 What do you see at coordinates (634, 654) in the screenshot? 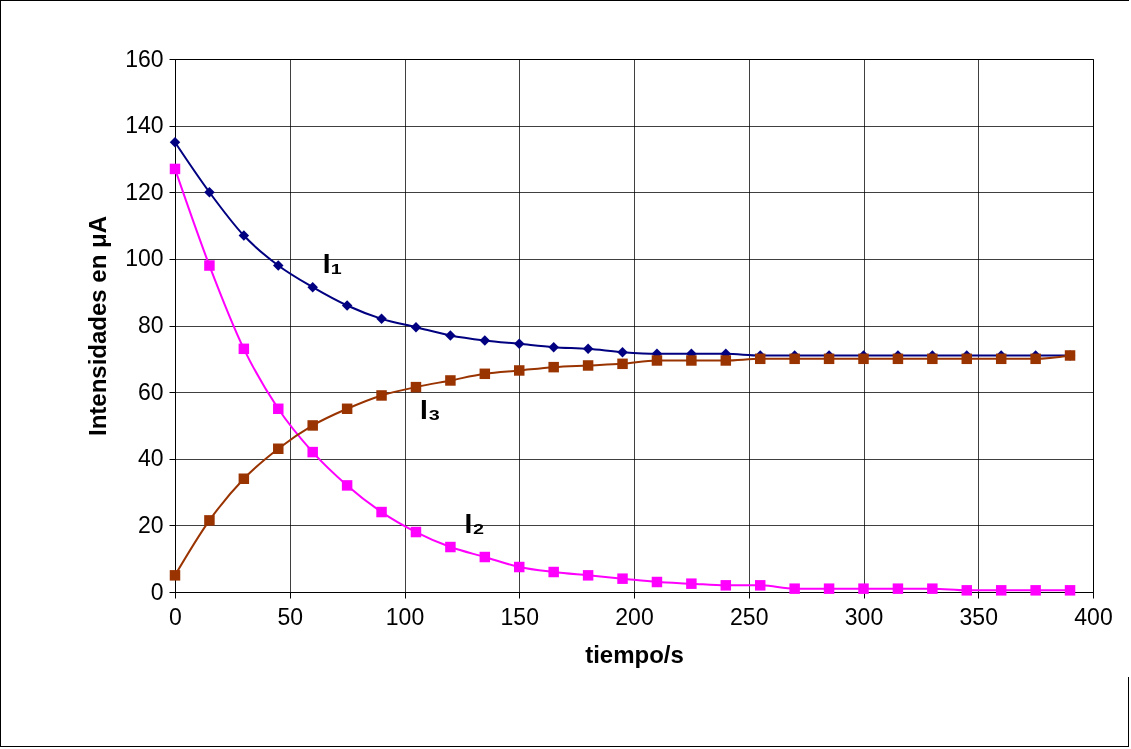
I see `x-axis-title: tiempo/s` at bounding box center [634, 654].